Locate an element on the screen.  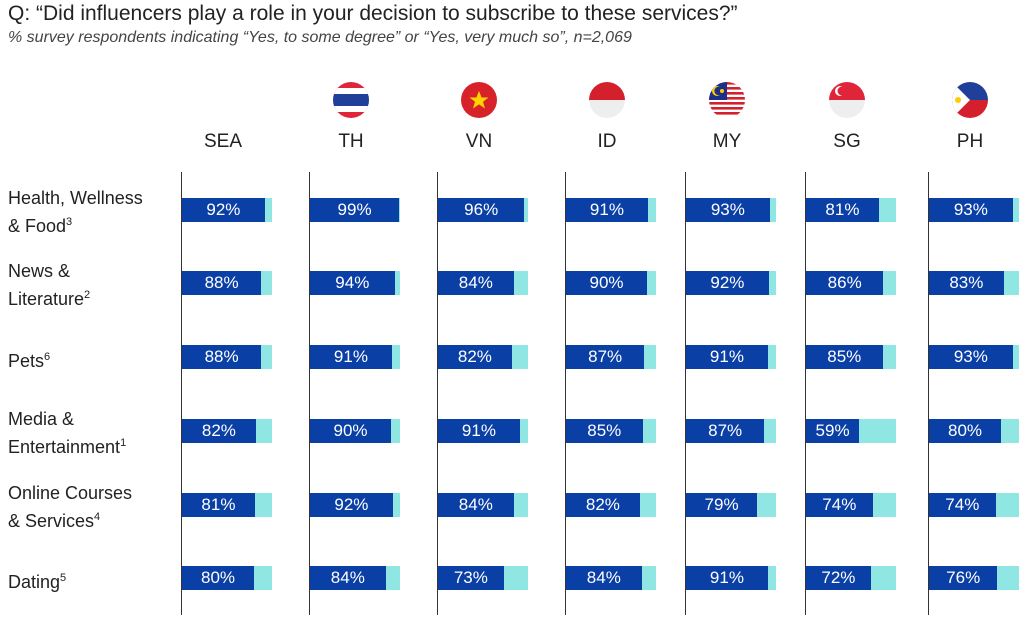
footnote-marker: 6 is located at coordinates (47, 357).